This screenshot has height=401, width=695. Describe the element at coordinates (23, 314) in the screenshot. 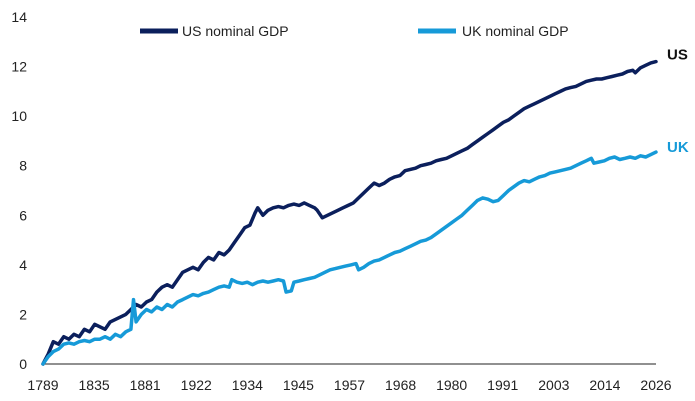

I see `y-tick-label: 2` at that location.